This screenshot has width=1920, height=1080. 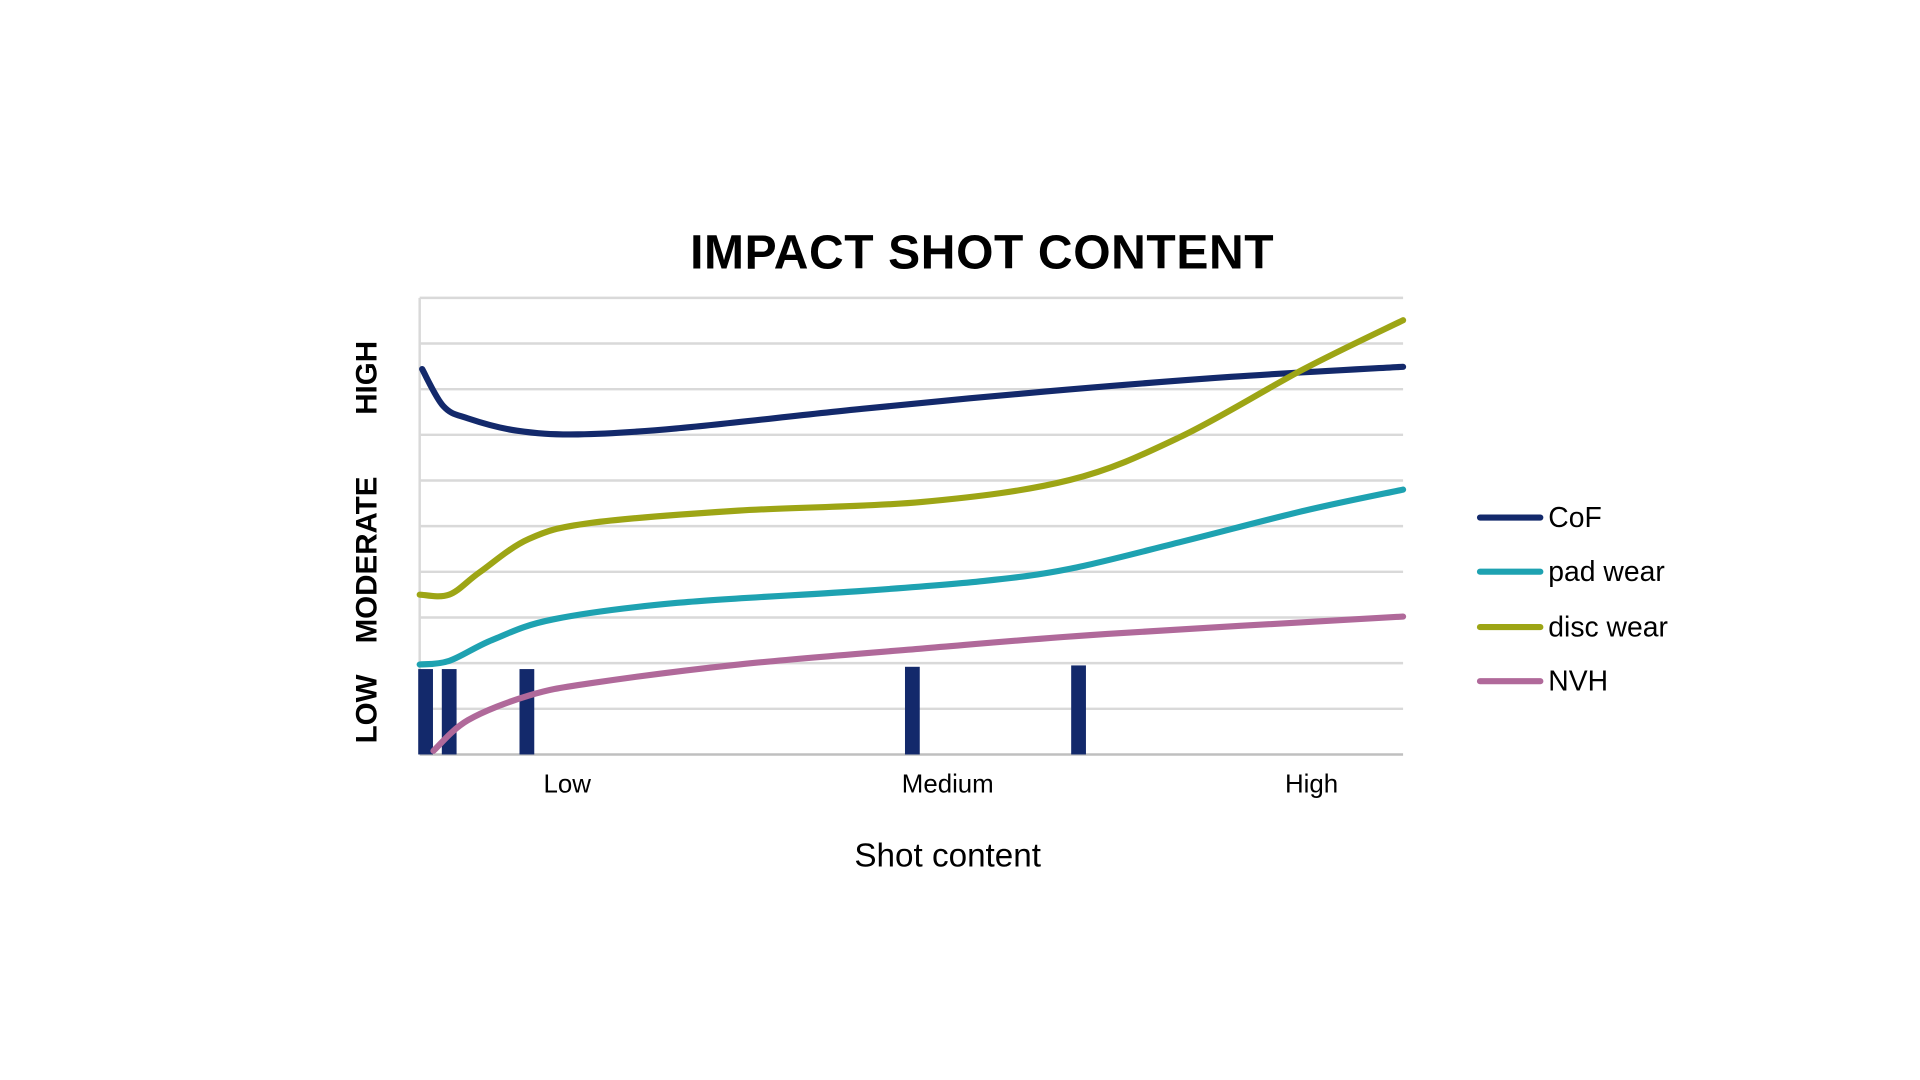 What do you see at coordinates (913, 400) in the screenshot?
I see `series-line-cof` at bounding box center [913, 400].